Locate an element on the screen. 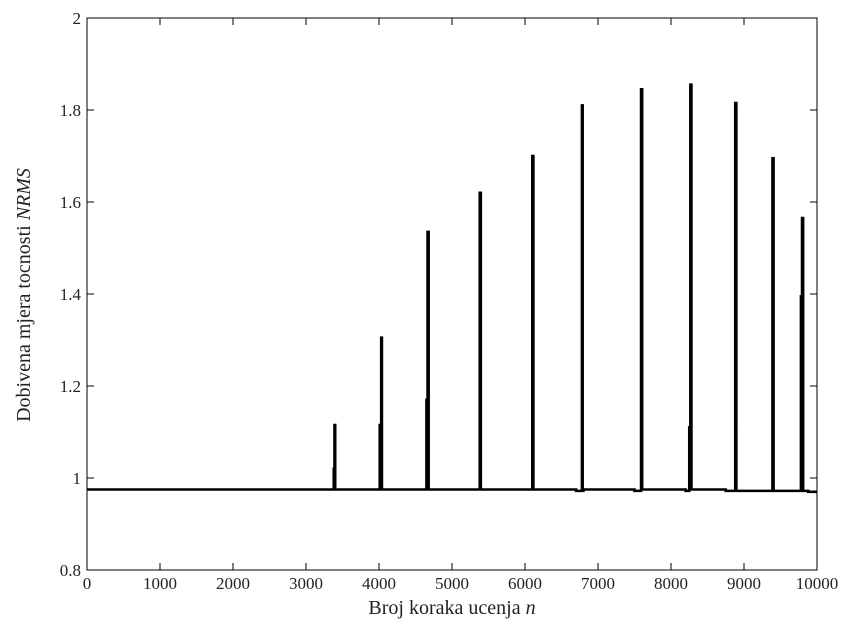 This screenshot has height=644, width=849. x-tick-label: 10000 is located at coordinates (817, 583).